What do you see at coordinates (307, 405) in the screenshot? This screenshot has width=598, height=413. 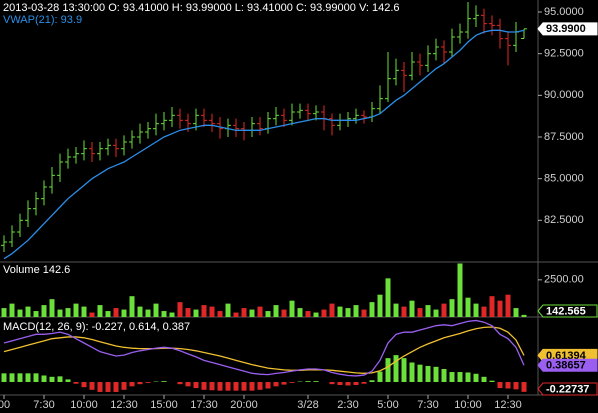 I see `x-tick-label: 3/28` at bounding box center [307, 405].